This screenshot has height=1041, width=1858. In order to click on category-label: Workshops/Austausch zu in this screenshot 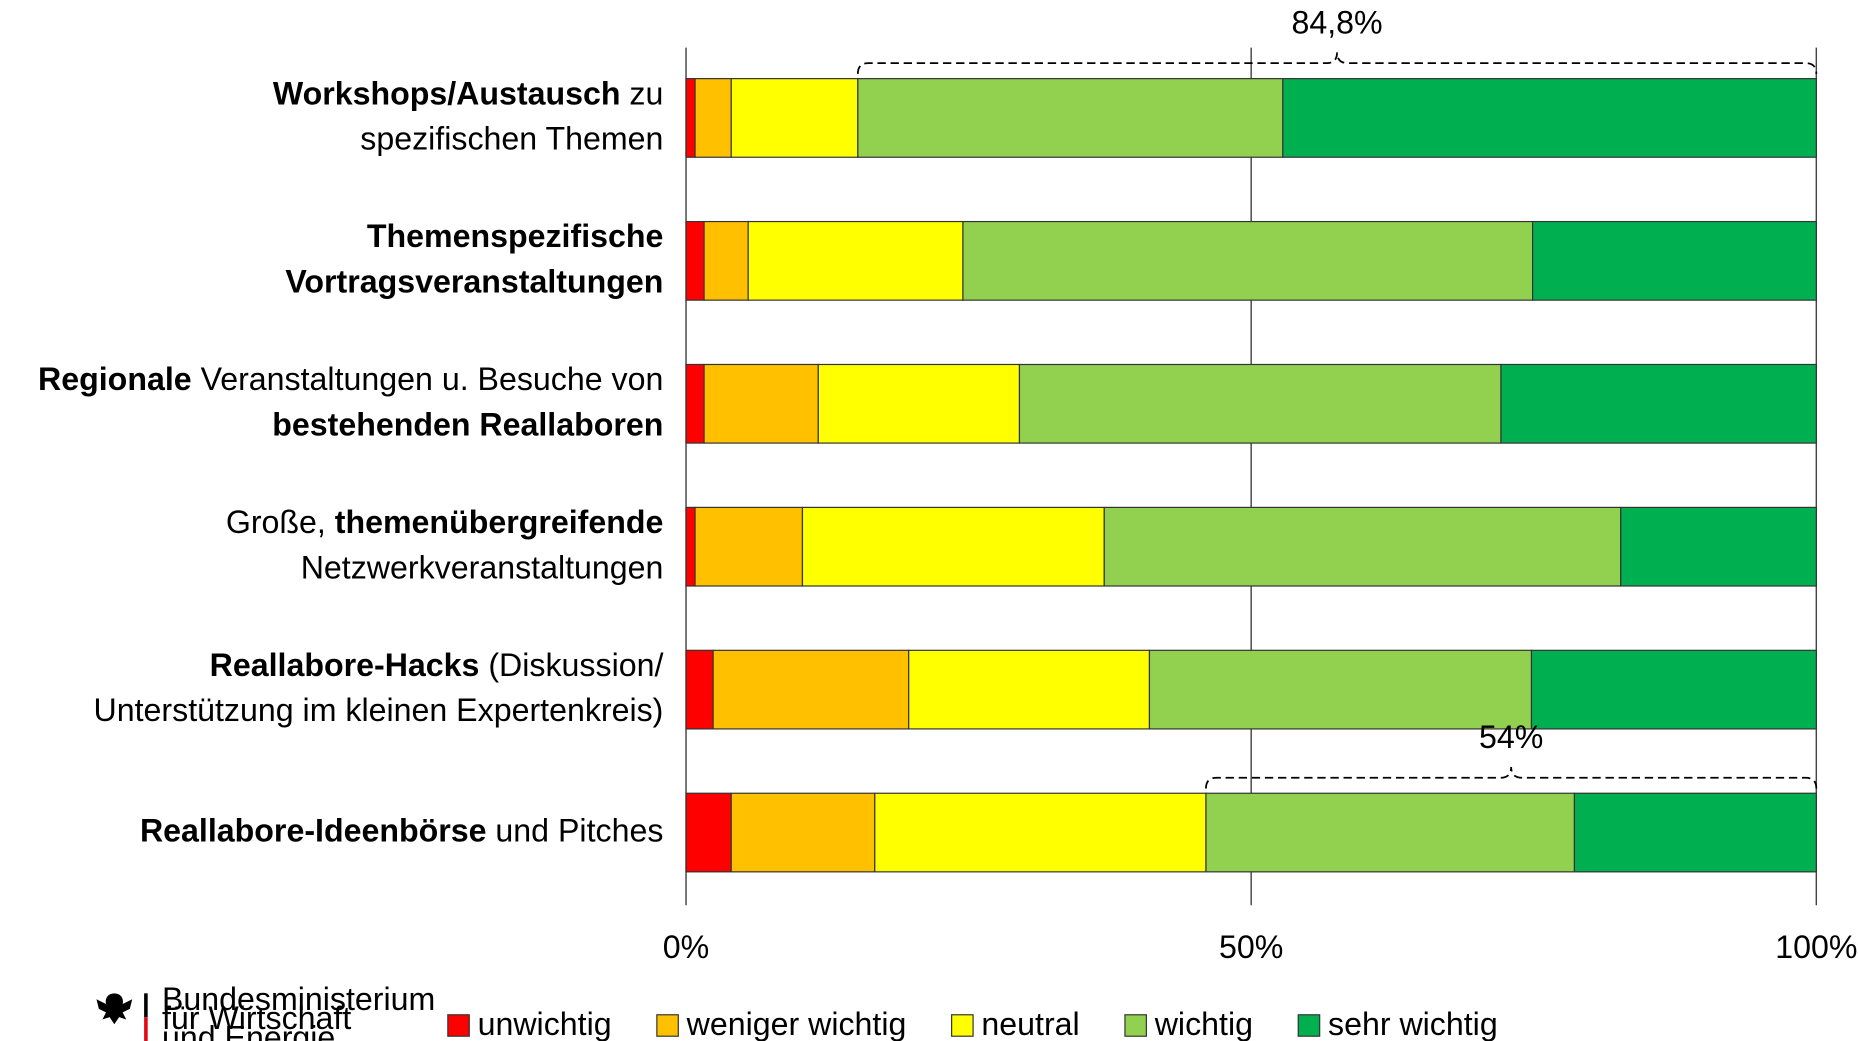, I will do `click(468, 93)`.